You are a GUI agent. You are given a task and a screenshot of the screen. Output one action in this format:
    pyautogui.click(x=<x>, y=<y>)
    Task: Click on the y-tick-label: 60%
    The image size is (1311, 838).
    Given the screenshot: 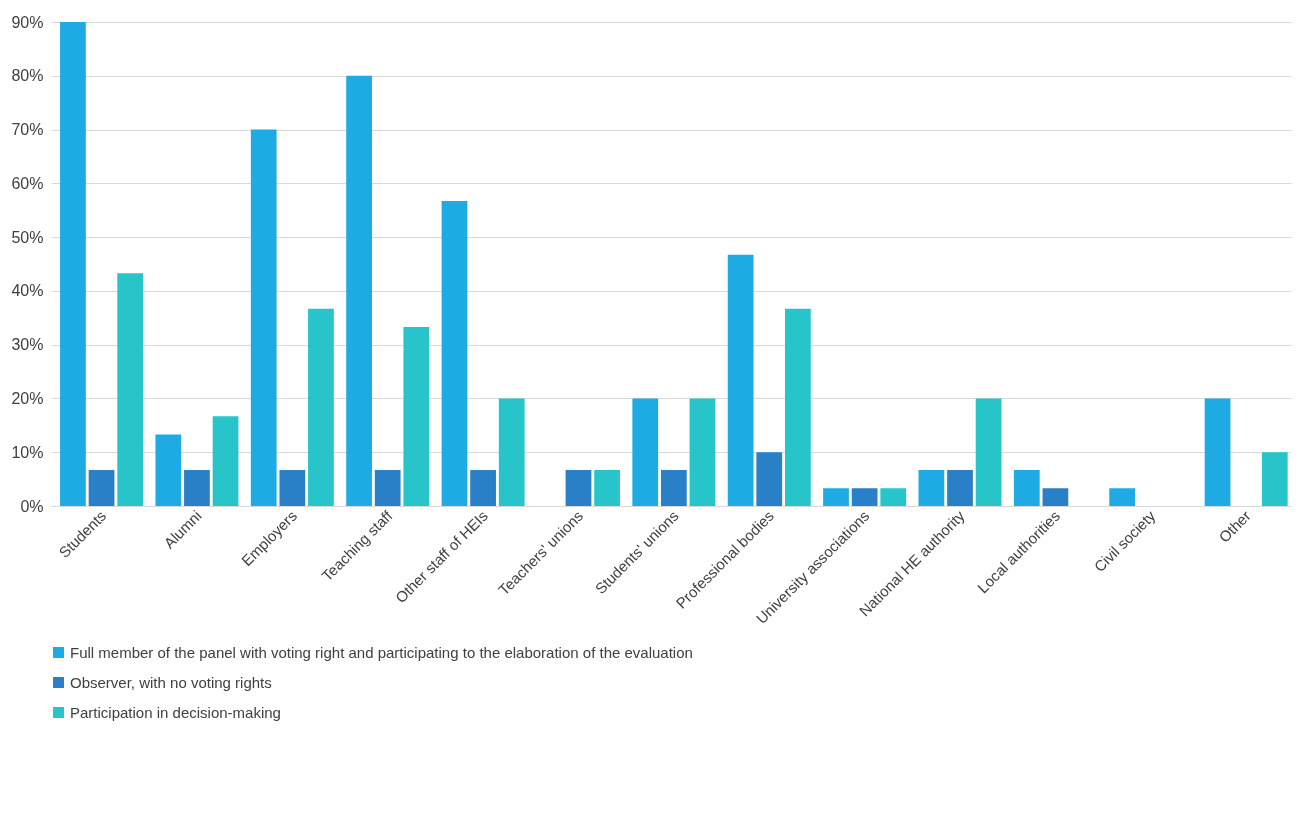 What is the action you would take?
    pyautogui.click(x=27, y=183)
    